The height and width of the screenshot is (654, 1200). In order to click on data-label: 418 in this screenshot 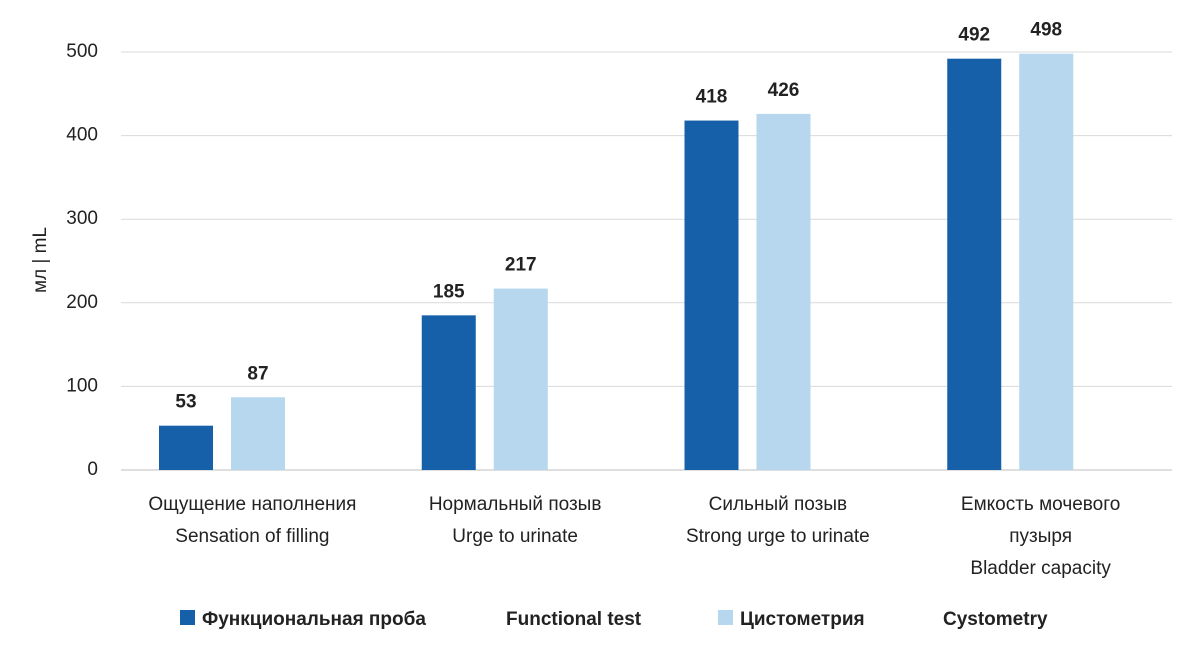, I will do `click(712, 97)`.